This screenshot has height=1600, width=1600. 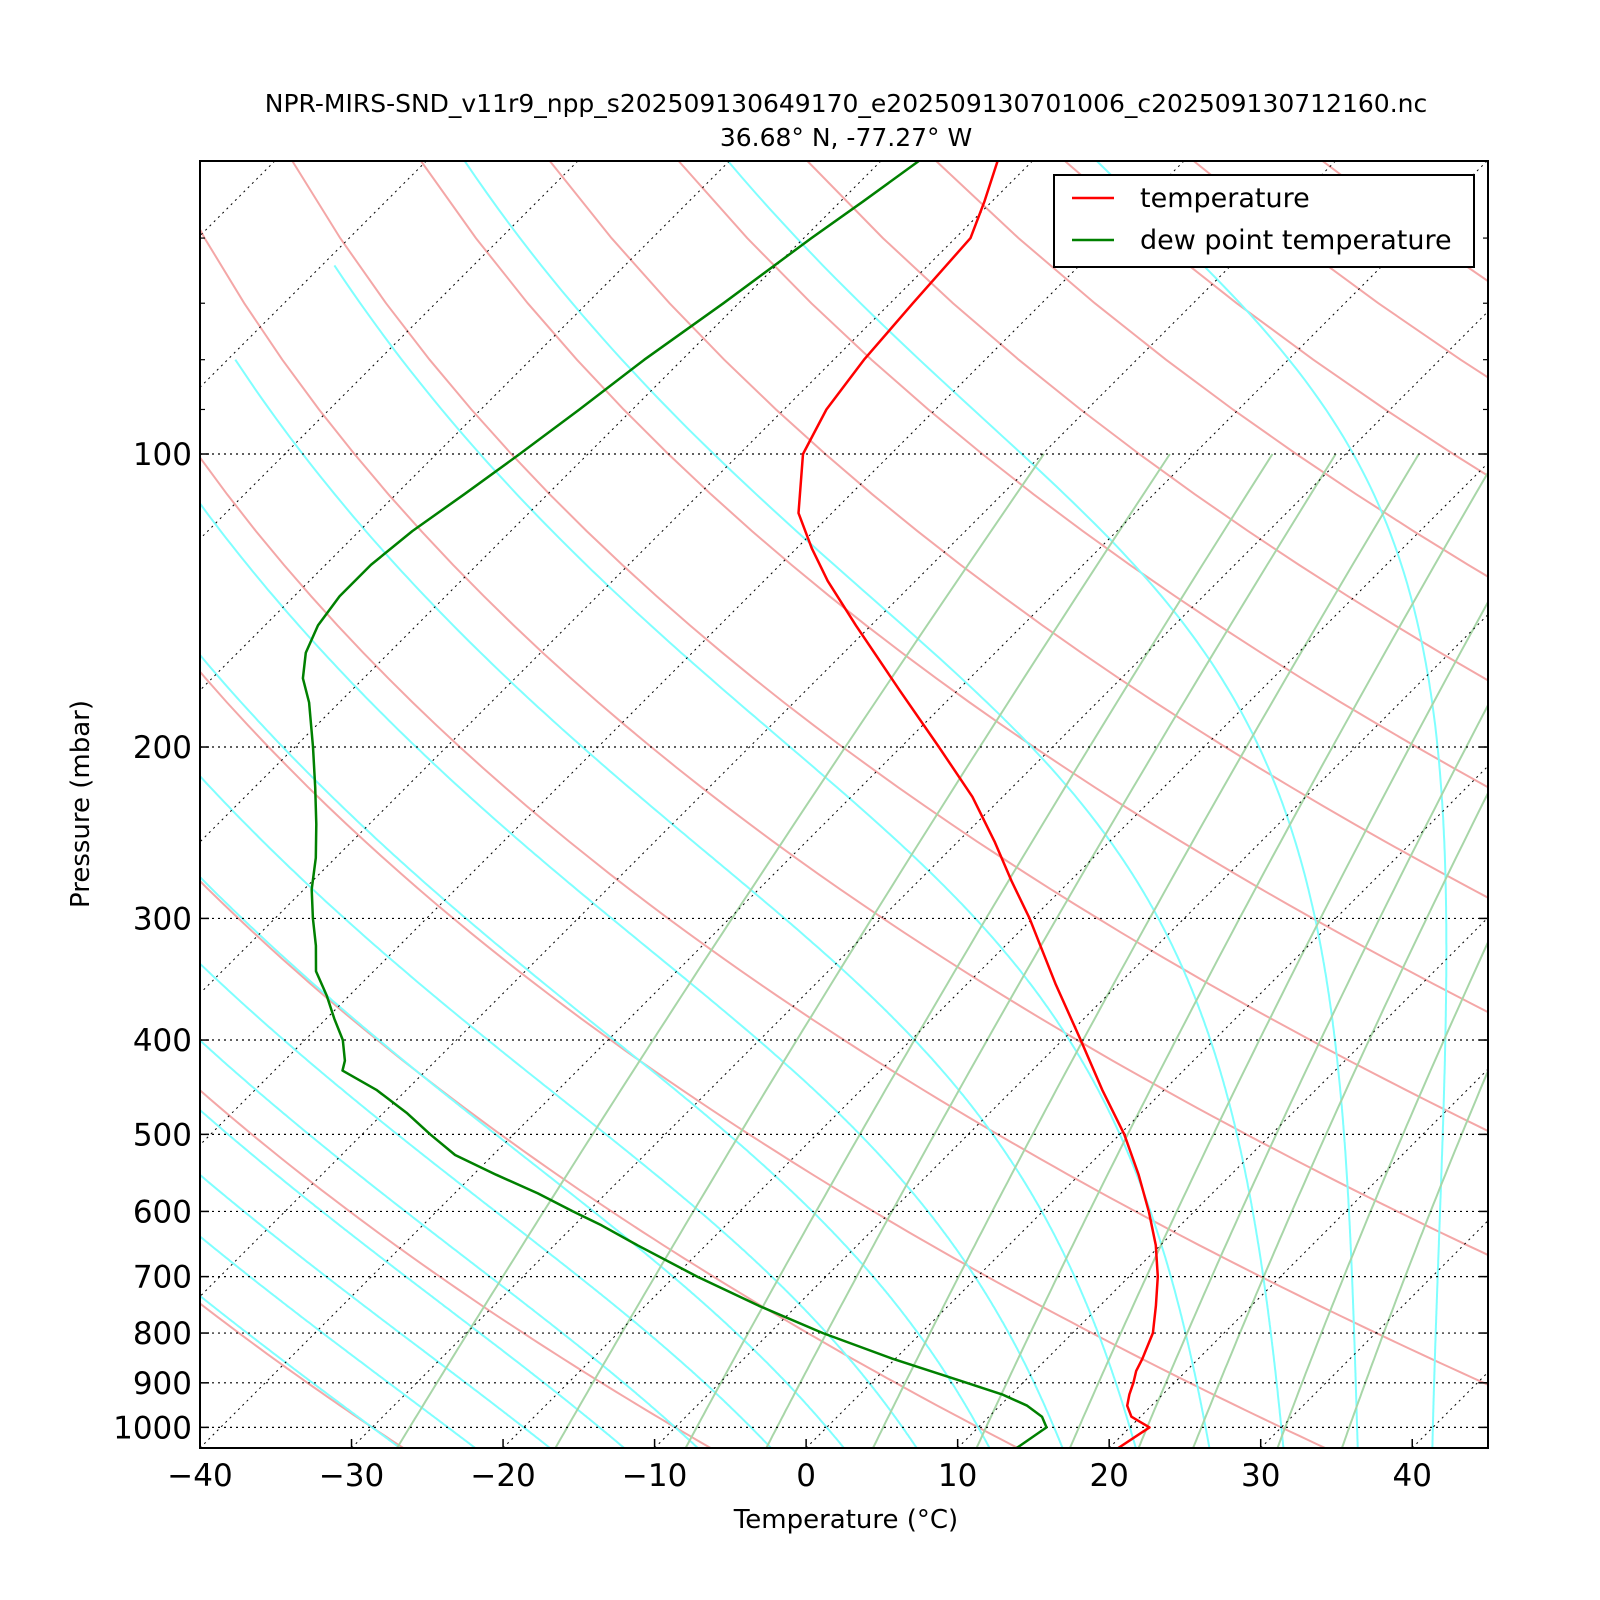 I want to click on y-tick-label: 500, so click(x=162, y=1135).